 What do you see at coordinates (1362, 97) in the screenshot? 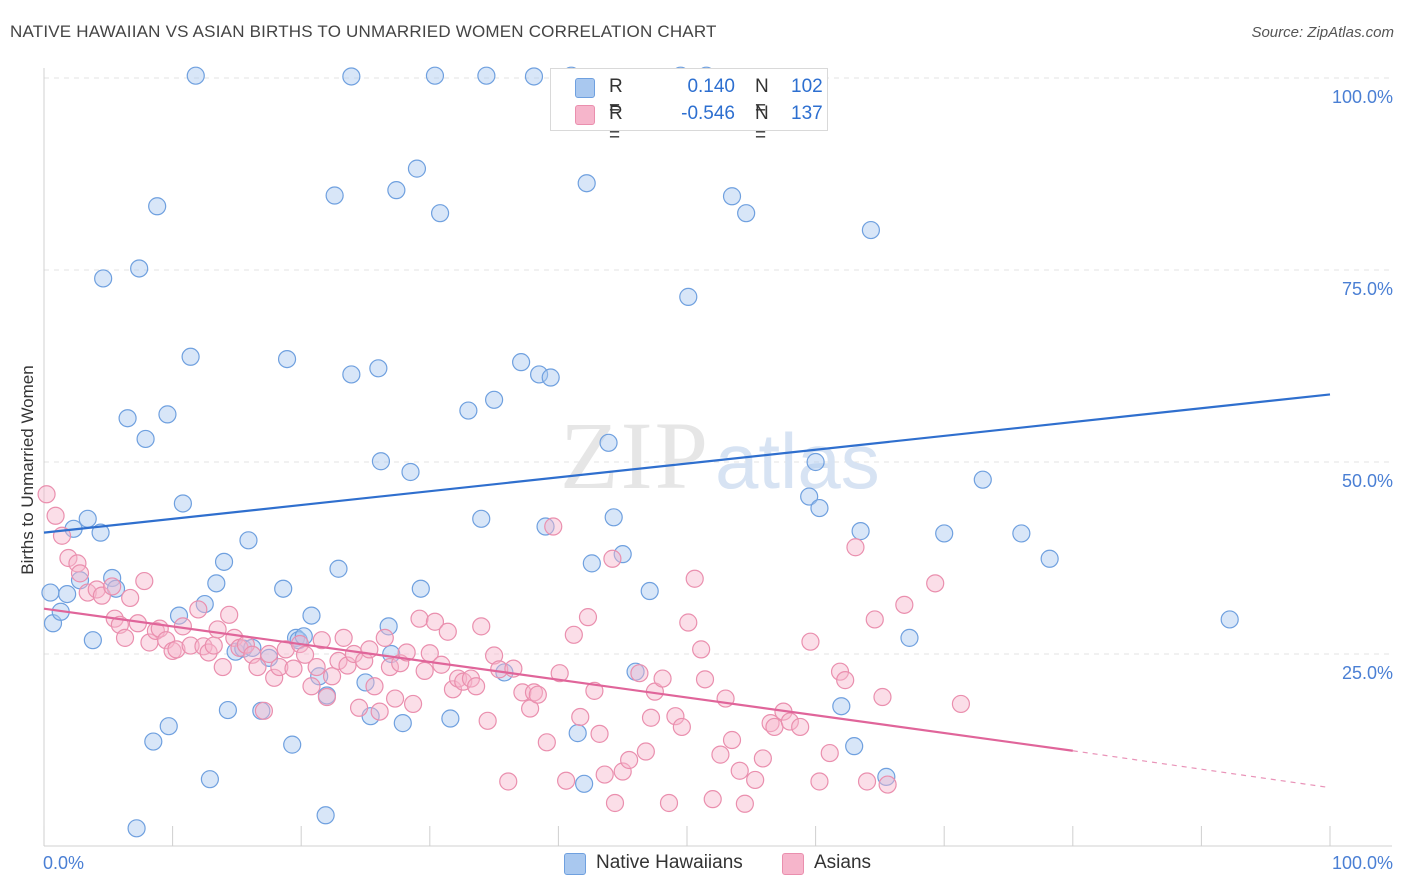
I see `y-tick-label: 100.0%` at bounding box center [1362, 97].